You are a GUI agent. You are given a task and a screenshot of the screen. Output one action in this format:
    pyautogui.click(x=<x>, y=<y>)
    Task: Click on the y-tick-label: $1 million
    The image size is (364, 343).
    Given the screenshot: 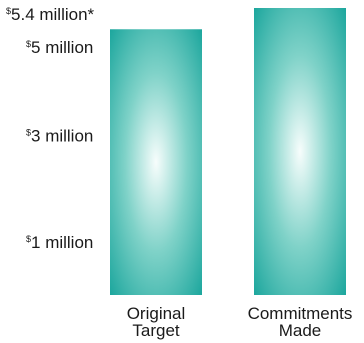 What is the action you would take?
    pyautogui.click(x=59, y=242)
    